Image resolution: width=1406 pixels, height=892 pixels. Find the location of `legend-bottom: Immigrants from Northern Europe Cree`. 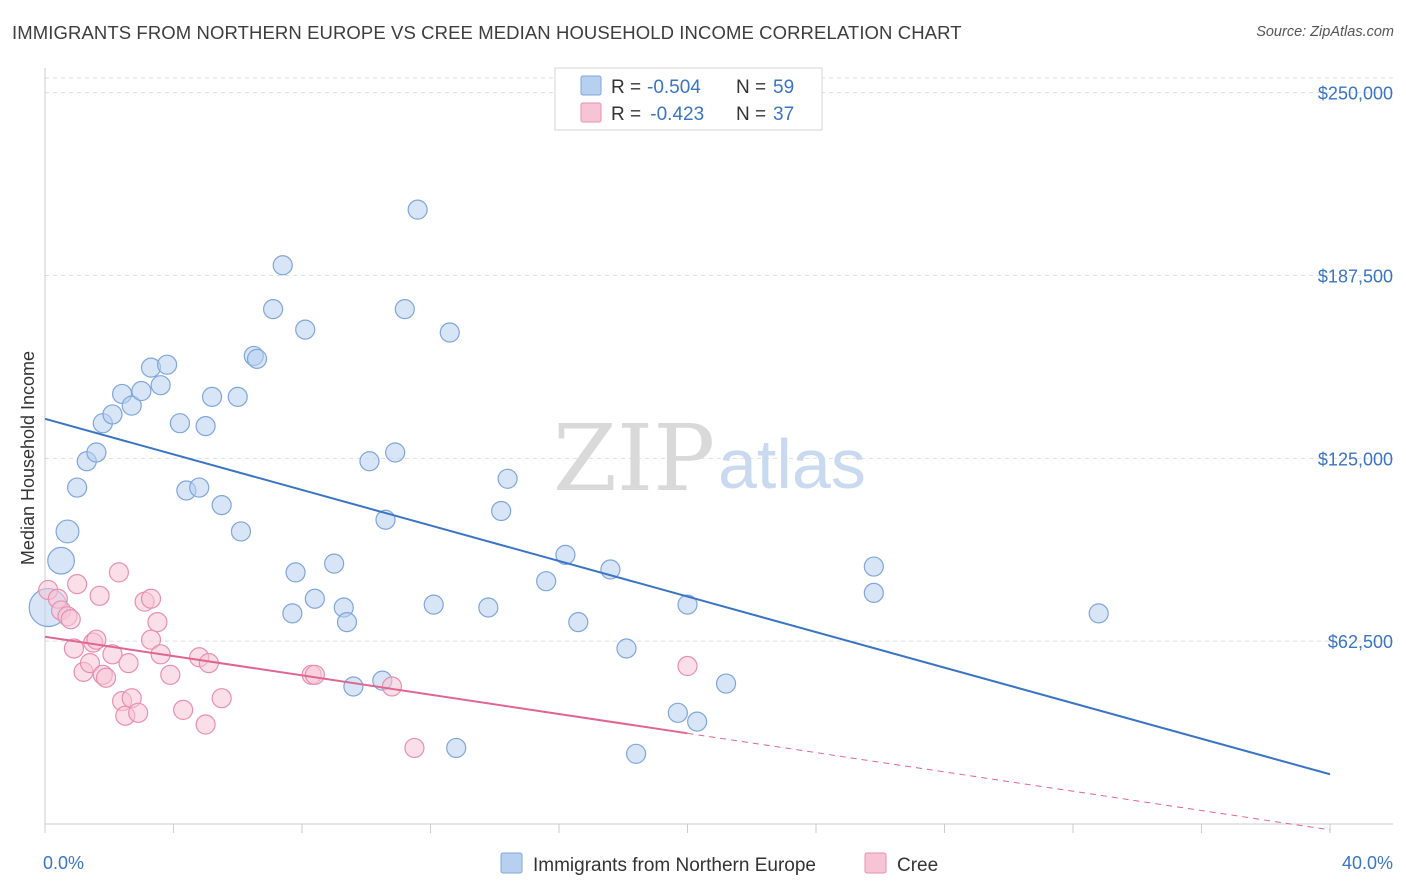

legend-bottom: Immigrants from Northern Europe Cree is located at coordinates (719, 864).